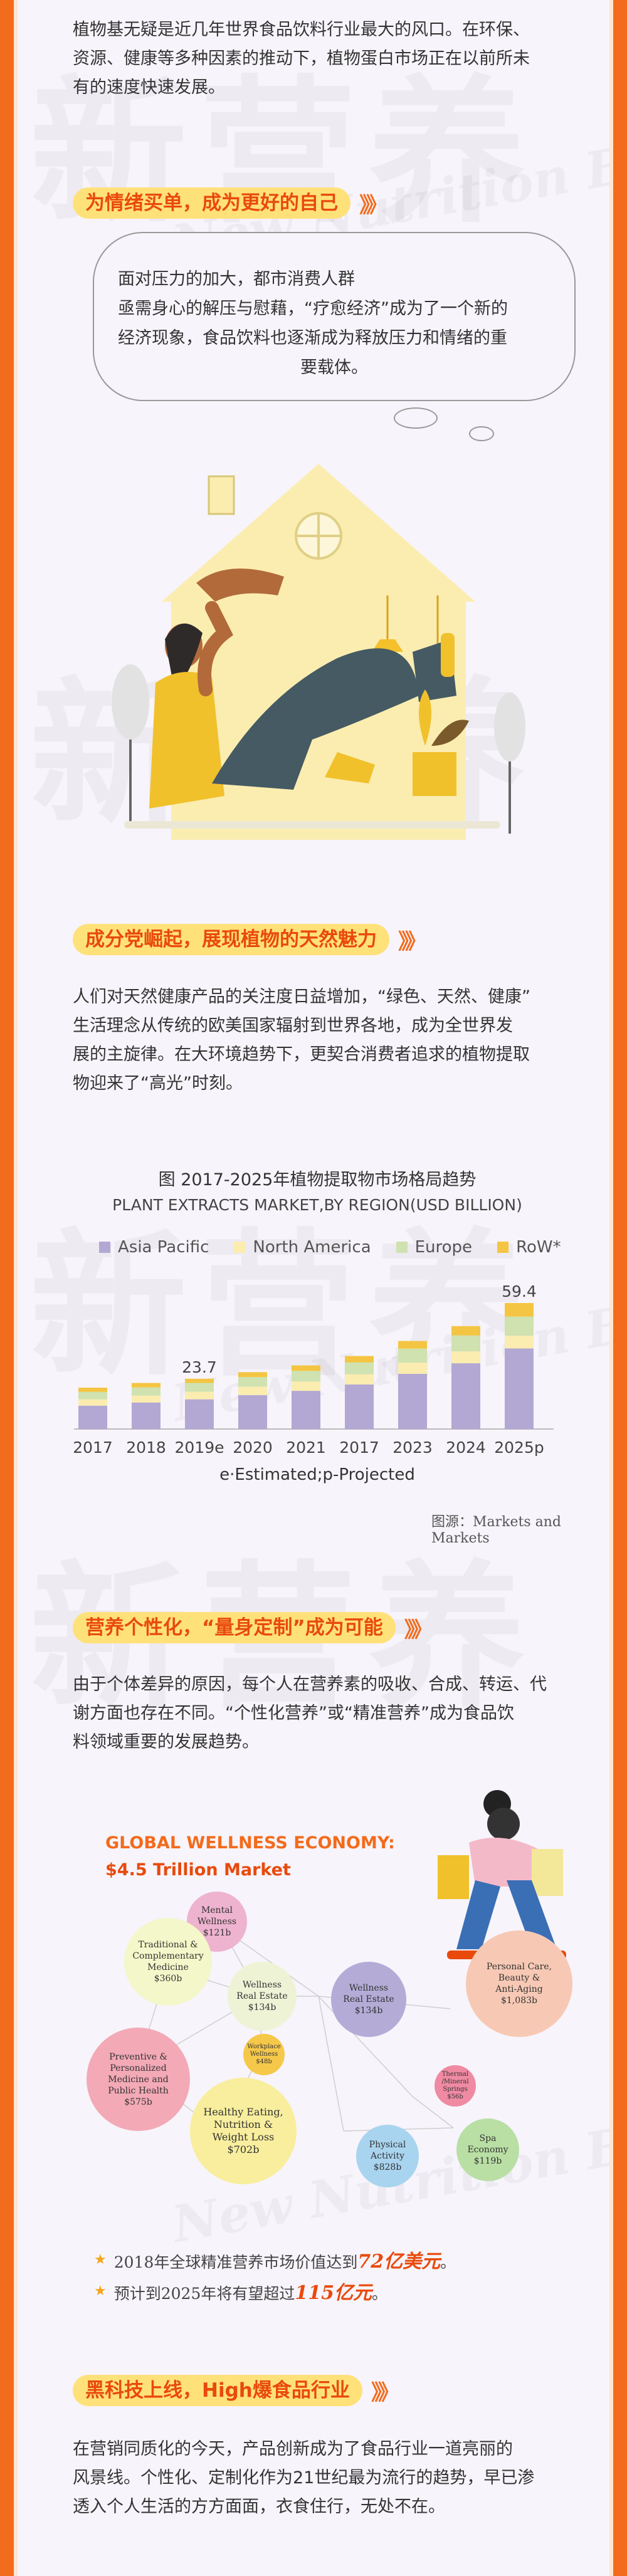 This screenshot has width=627, height=2576. I want to click on fact-text: 。, so click(379, 2294).